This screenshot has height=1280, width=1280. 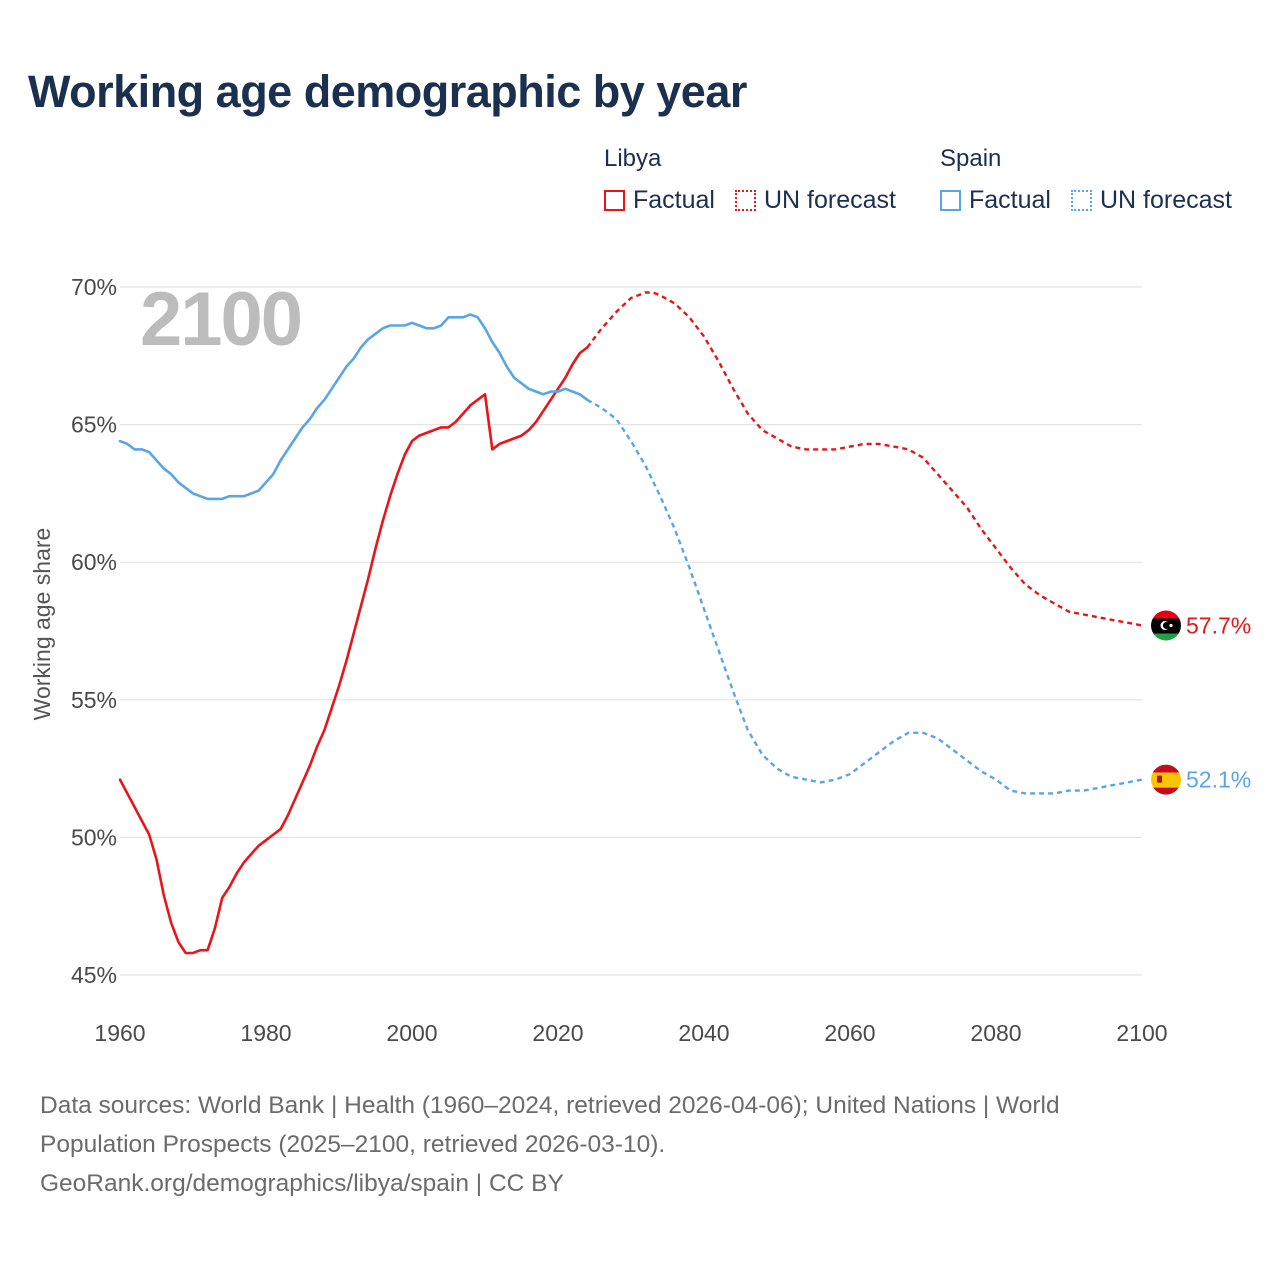 I want to click on libya-end-value-label: 57.7%, so click(x=1218, y=625).